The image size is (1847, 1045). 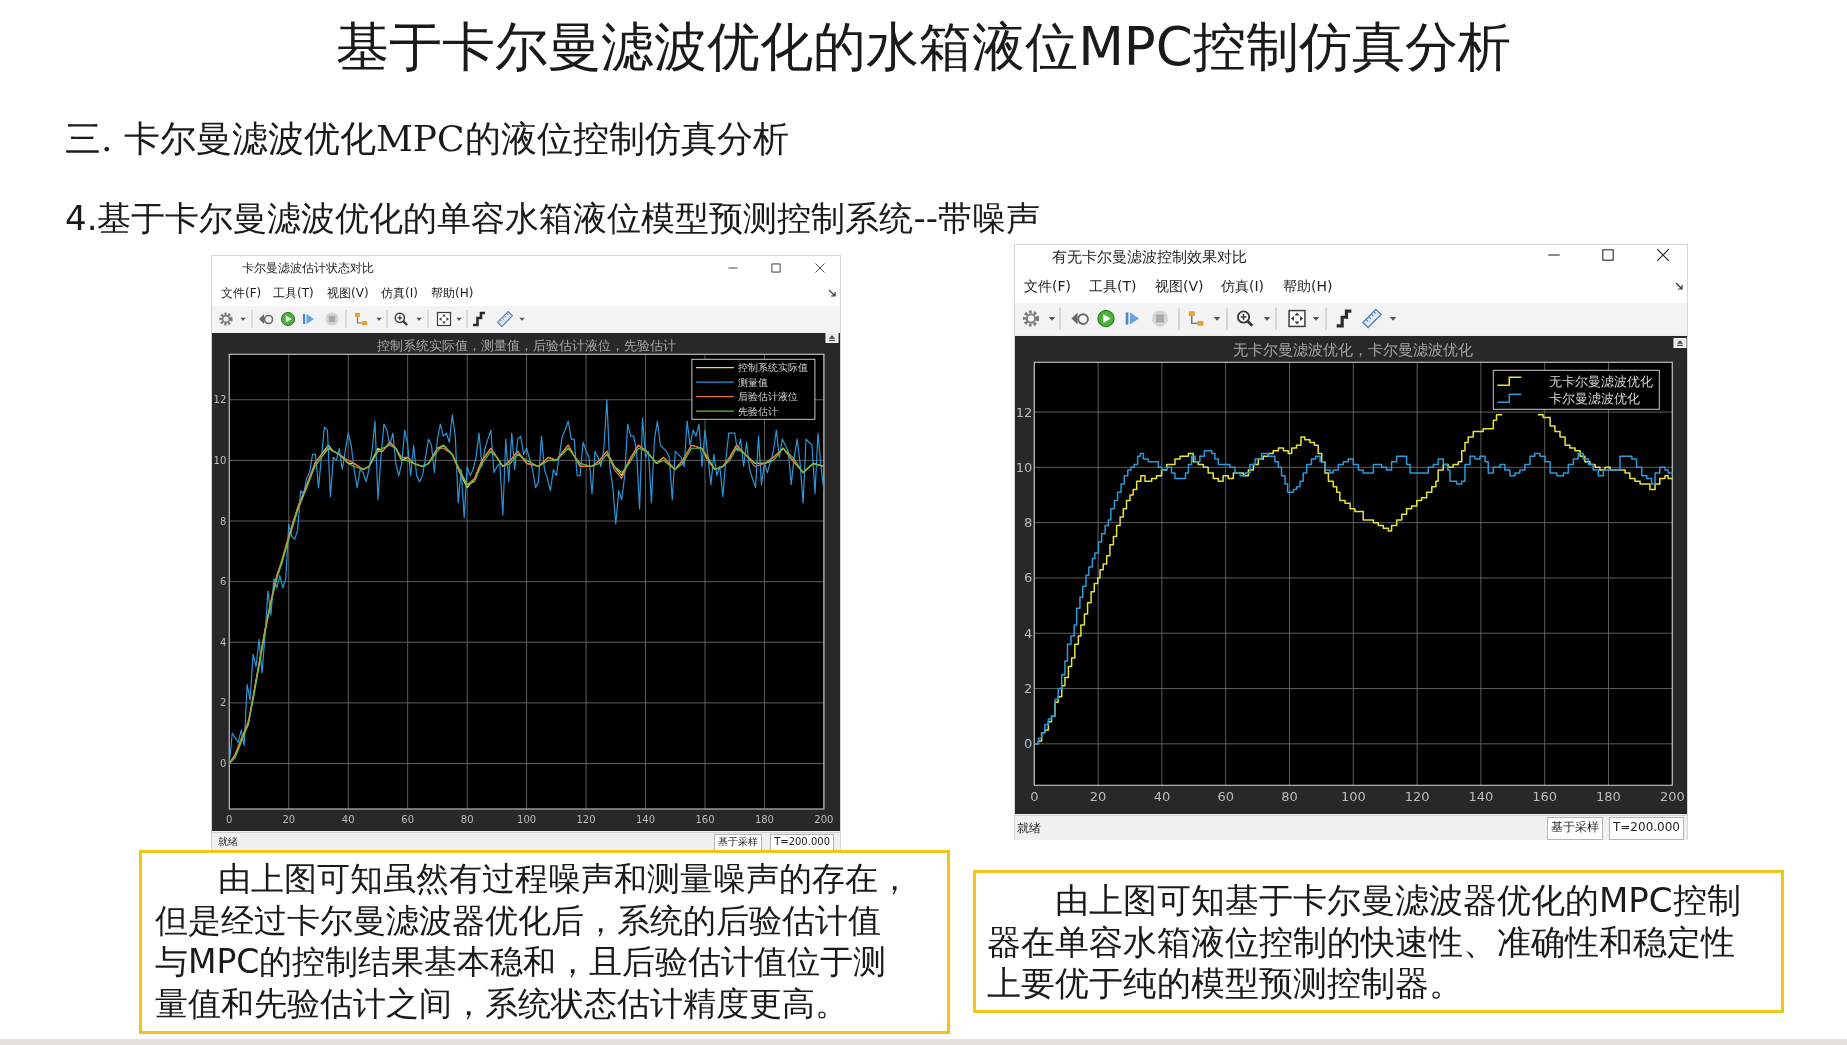 I want to click on legend-label: 无卡尔曼滤波优化, so click(x=1601, y=381).